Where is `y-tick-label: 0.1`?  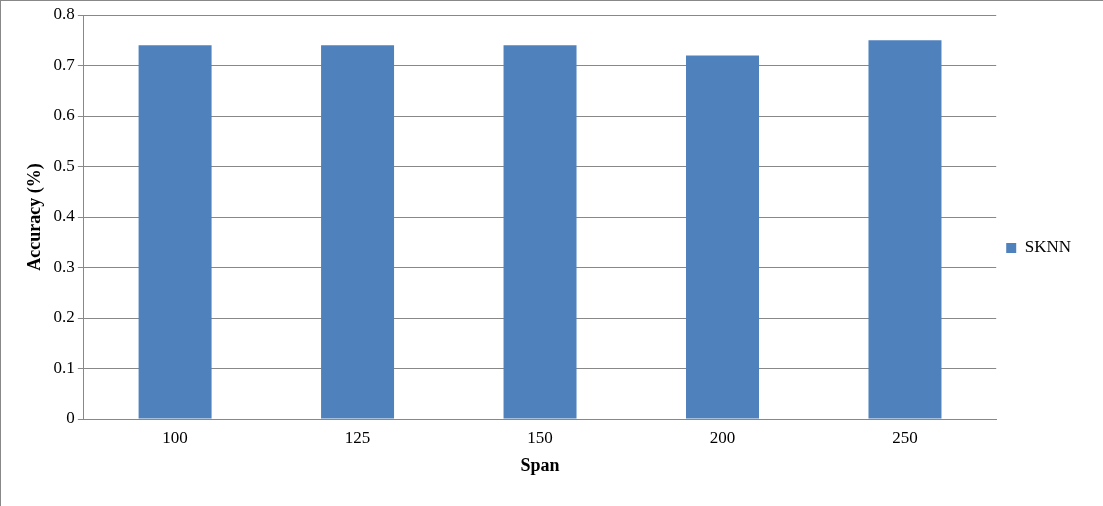 y-tick-label: 0.1 is located at coordinates (64, 367).